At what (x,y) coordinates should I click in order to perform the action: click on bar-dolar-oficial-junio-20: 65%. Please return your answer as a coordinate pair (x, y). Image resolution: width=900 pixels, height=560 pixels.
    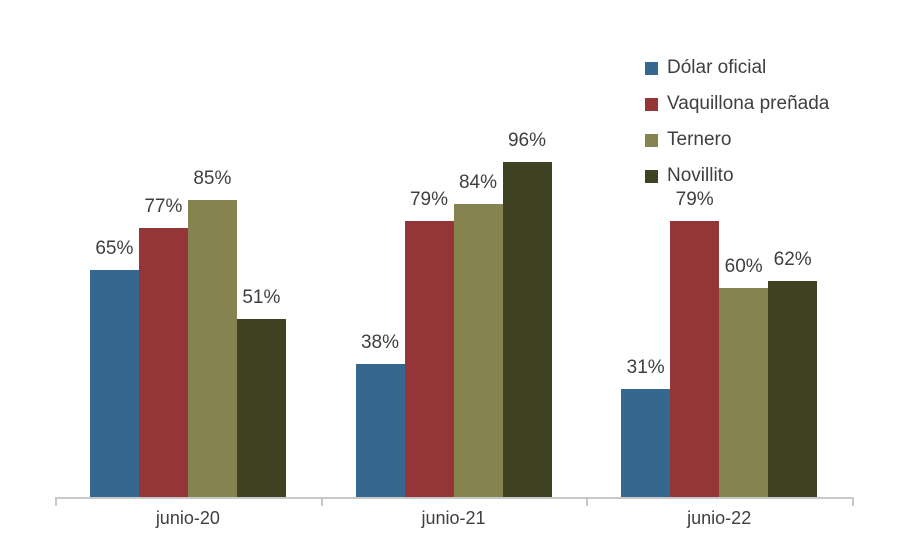
    Looking at the image, I should click on (114, 367).